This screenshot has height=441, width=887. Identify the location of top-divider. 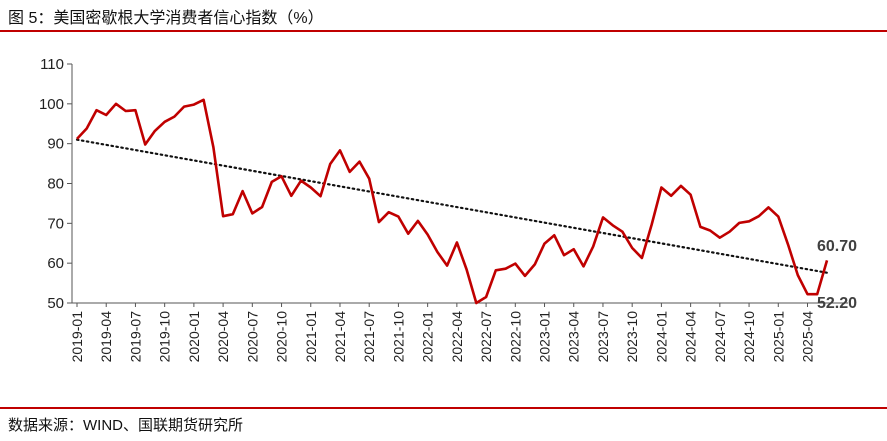
(443, 31).